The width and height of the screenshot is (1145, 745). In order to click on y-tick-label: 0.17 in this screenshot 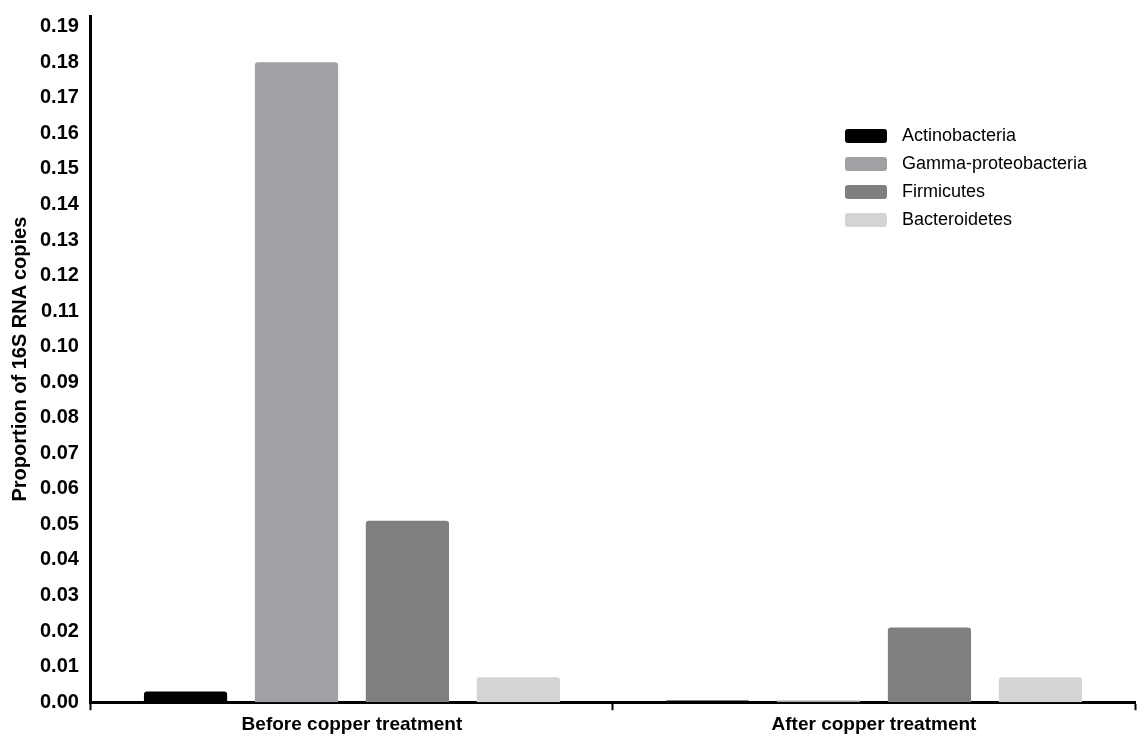, I will do `click(59, 96)`.